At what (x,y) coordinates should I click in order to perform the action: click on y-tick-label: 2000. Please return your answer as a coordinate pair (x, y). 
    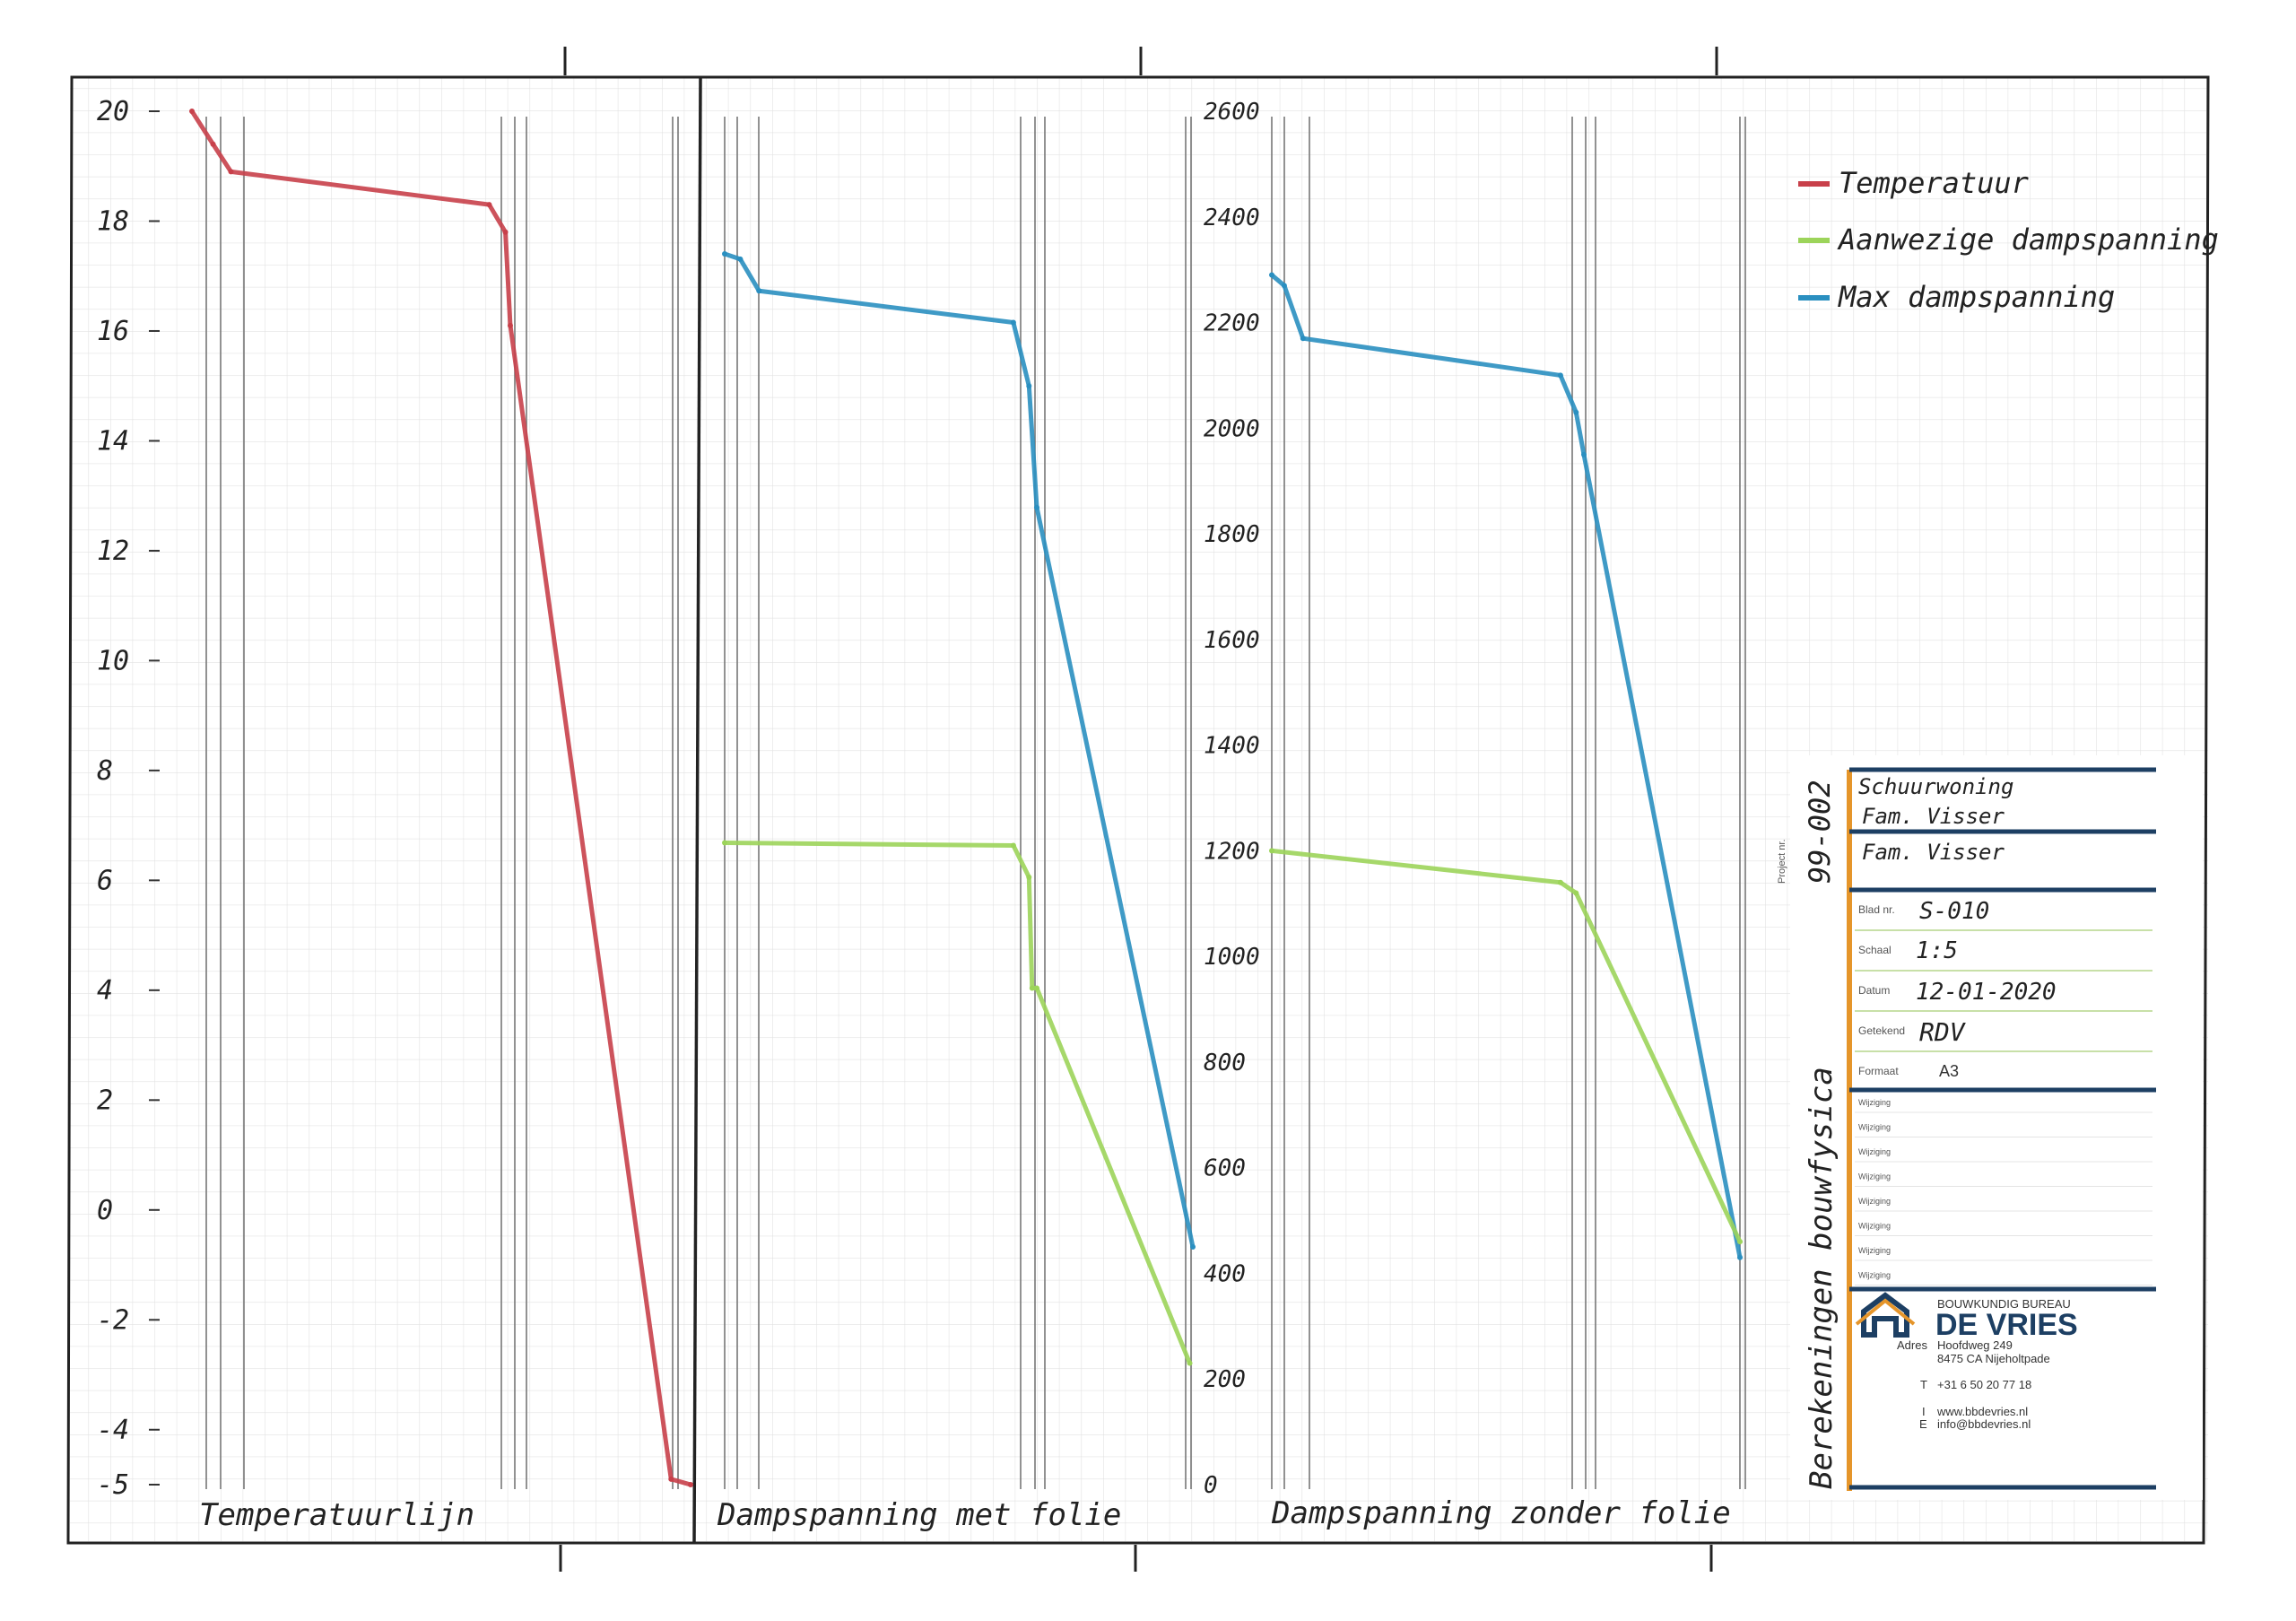
    Looking at the image, I should click on (1232, 428).